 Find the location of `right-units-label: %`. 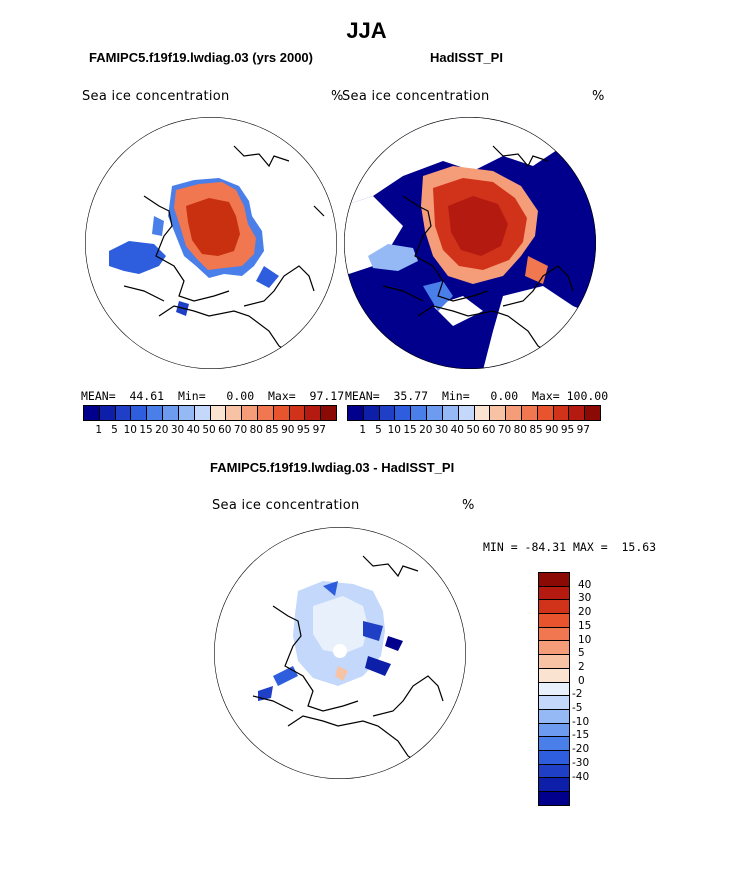

right-units-label: % is located at coordinates (598, 96).